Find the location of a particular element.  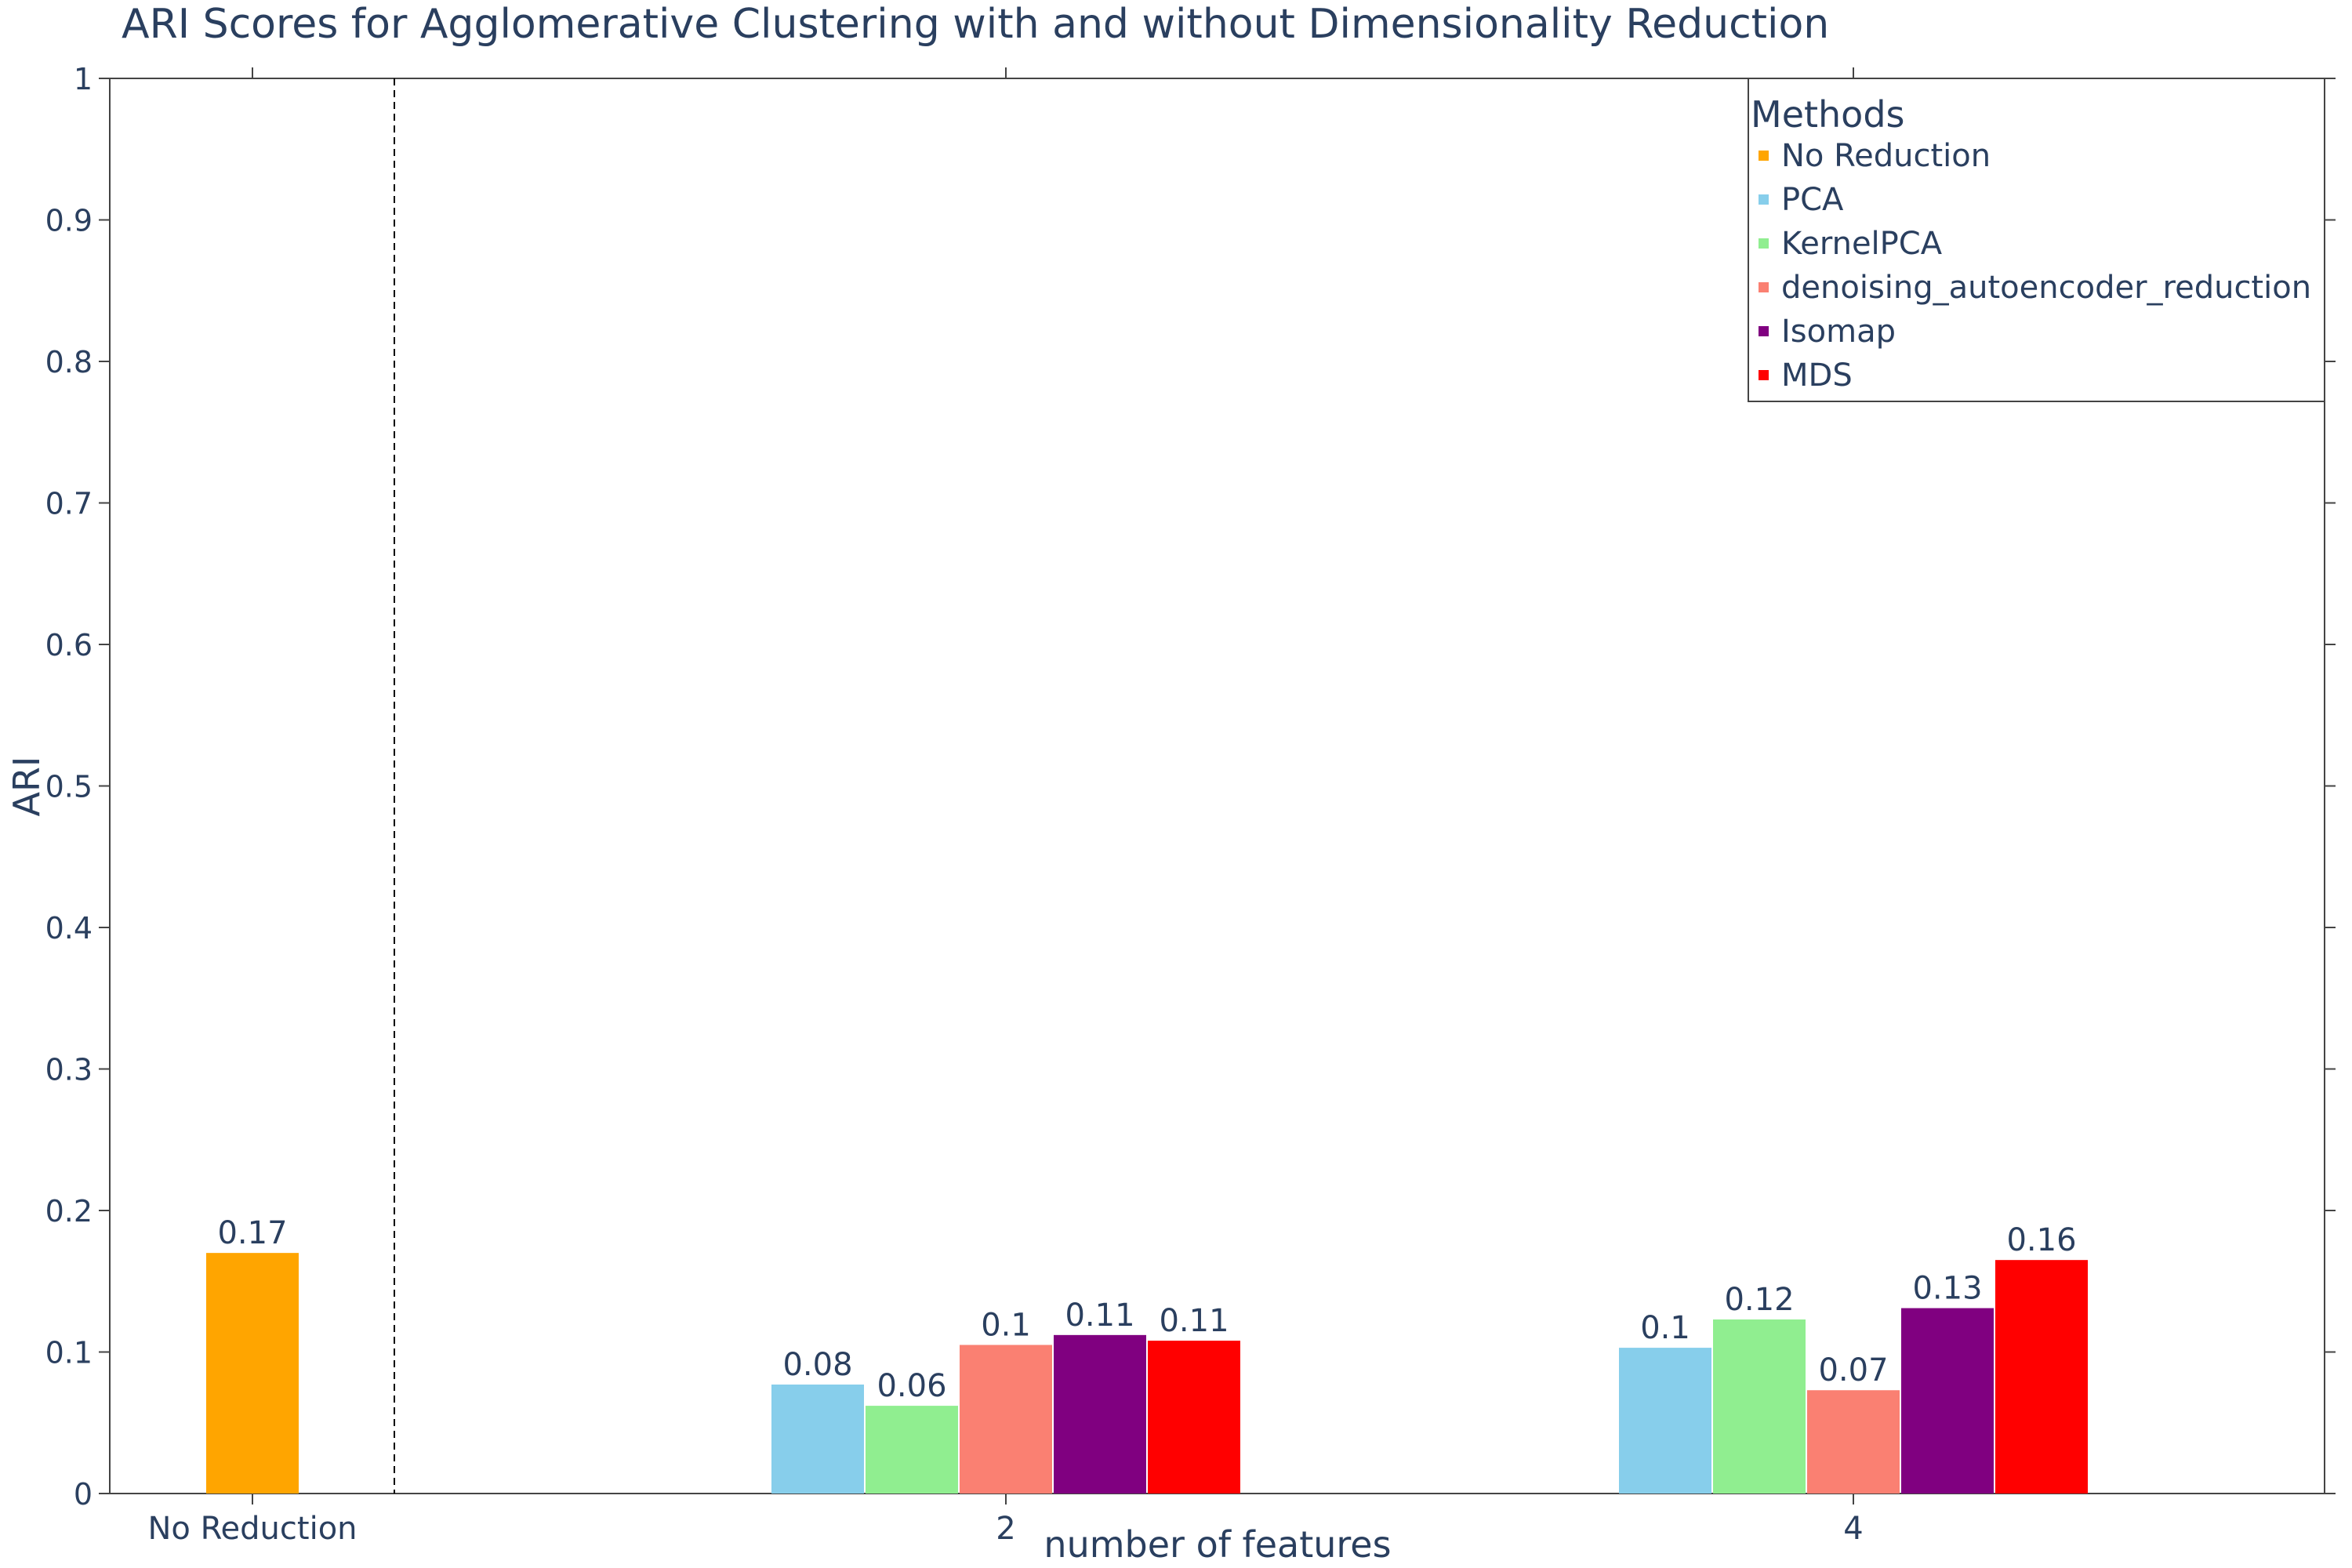

y-tick-label: 1 is located at coordinates (83, 79).